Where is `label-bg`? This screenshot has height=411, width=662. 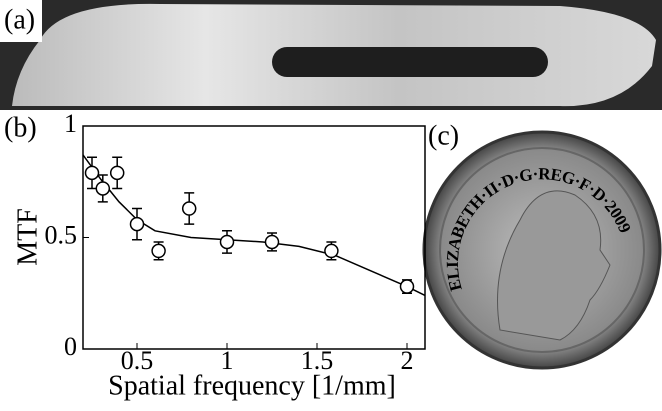
label-bg is located at coordinates (21, 21).